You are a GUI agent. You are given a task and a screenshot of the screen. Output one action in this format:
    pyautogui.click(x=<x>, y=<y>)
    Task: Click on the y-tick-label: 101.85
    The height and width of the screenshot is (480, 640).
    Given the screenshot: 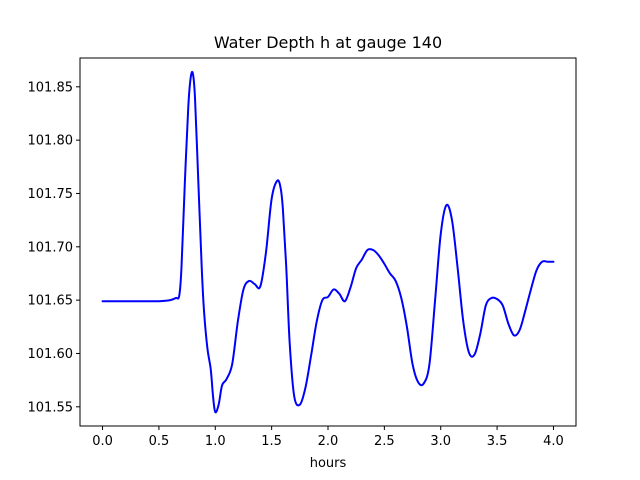 What is the action you would take?
    pyautogui.click(x=51, y=87)
    